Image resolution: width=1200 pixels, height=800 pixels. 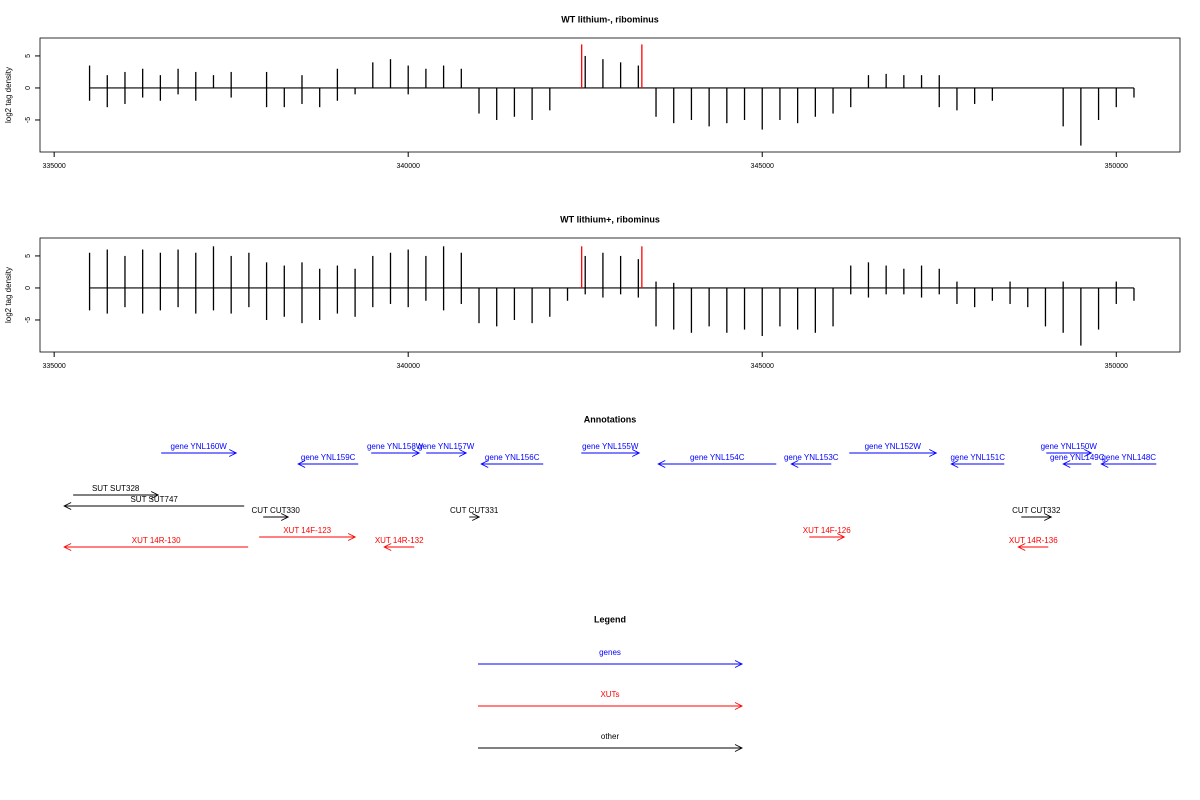 I want to click on feature-label: CUT CUT332, so click(x=1036, y=510).